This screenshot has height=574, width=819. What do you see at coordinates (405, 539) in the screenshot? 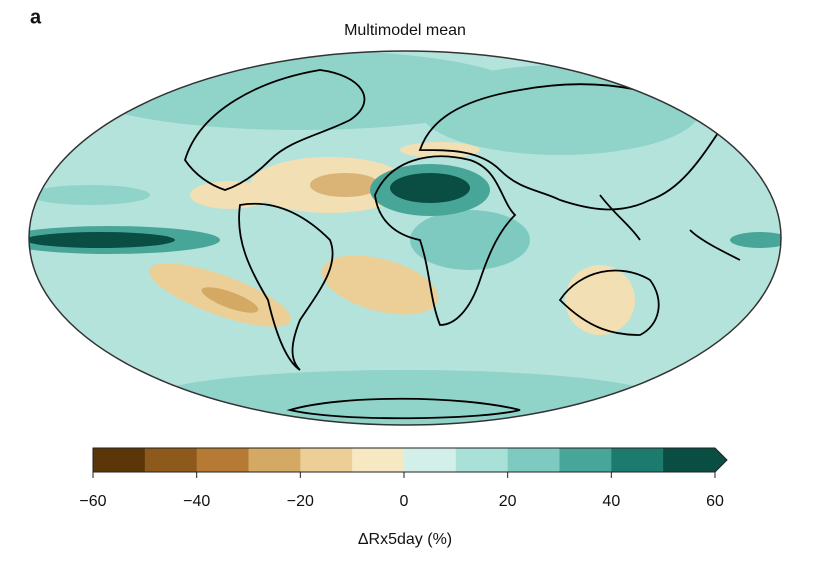
I see `colorbar-label: ΔRx5day (%)` at bounding box center [405, 539].